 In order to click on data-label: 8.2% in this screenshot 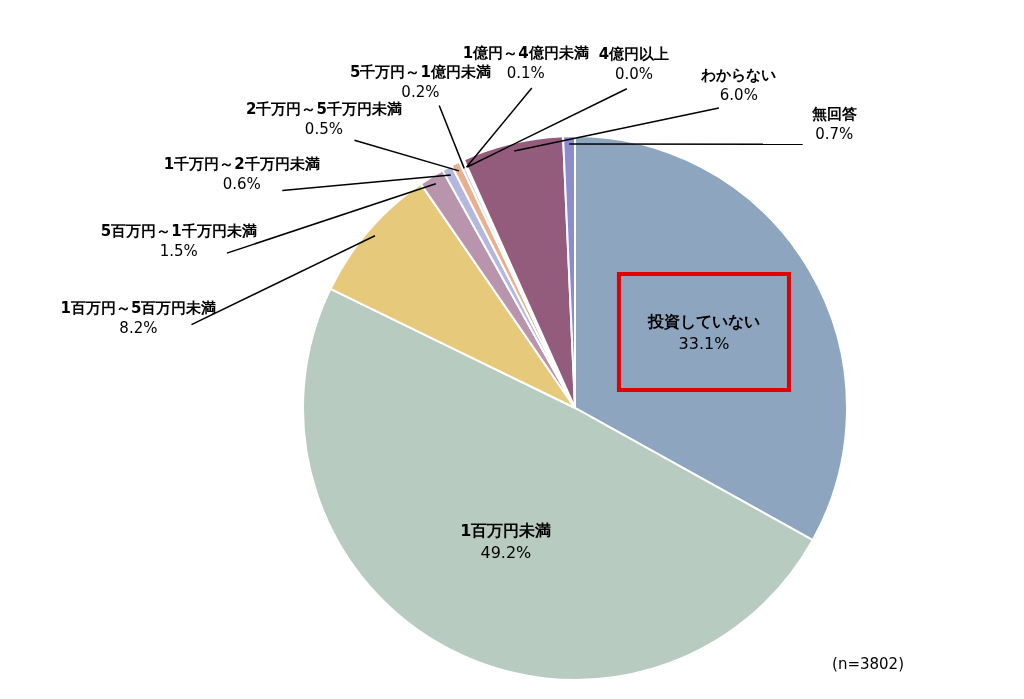, I will do `click(138, 328)`.